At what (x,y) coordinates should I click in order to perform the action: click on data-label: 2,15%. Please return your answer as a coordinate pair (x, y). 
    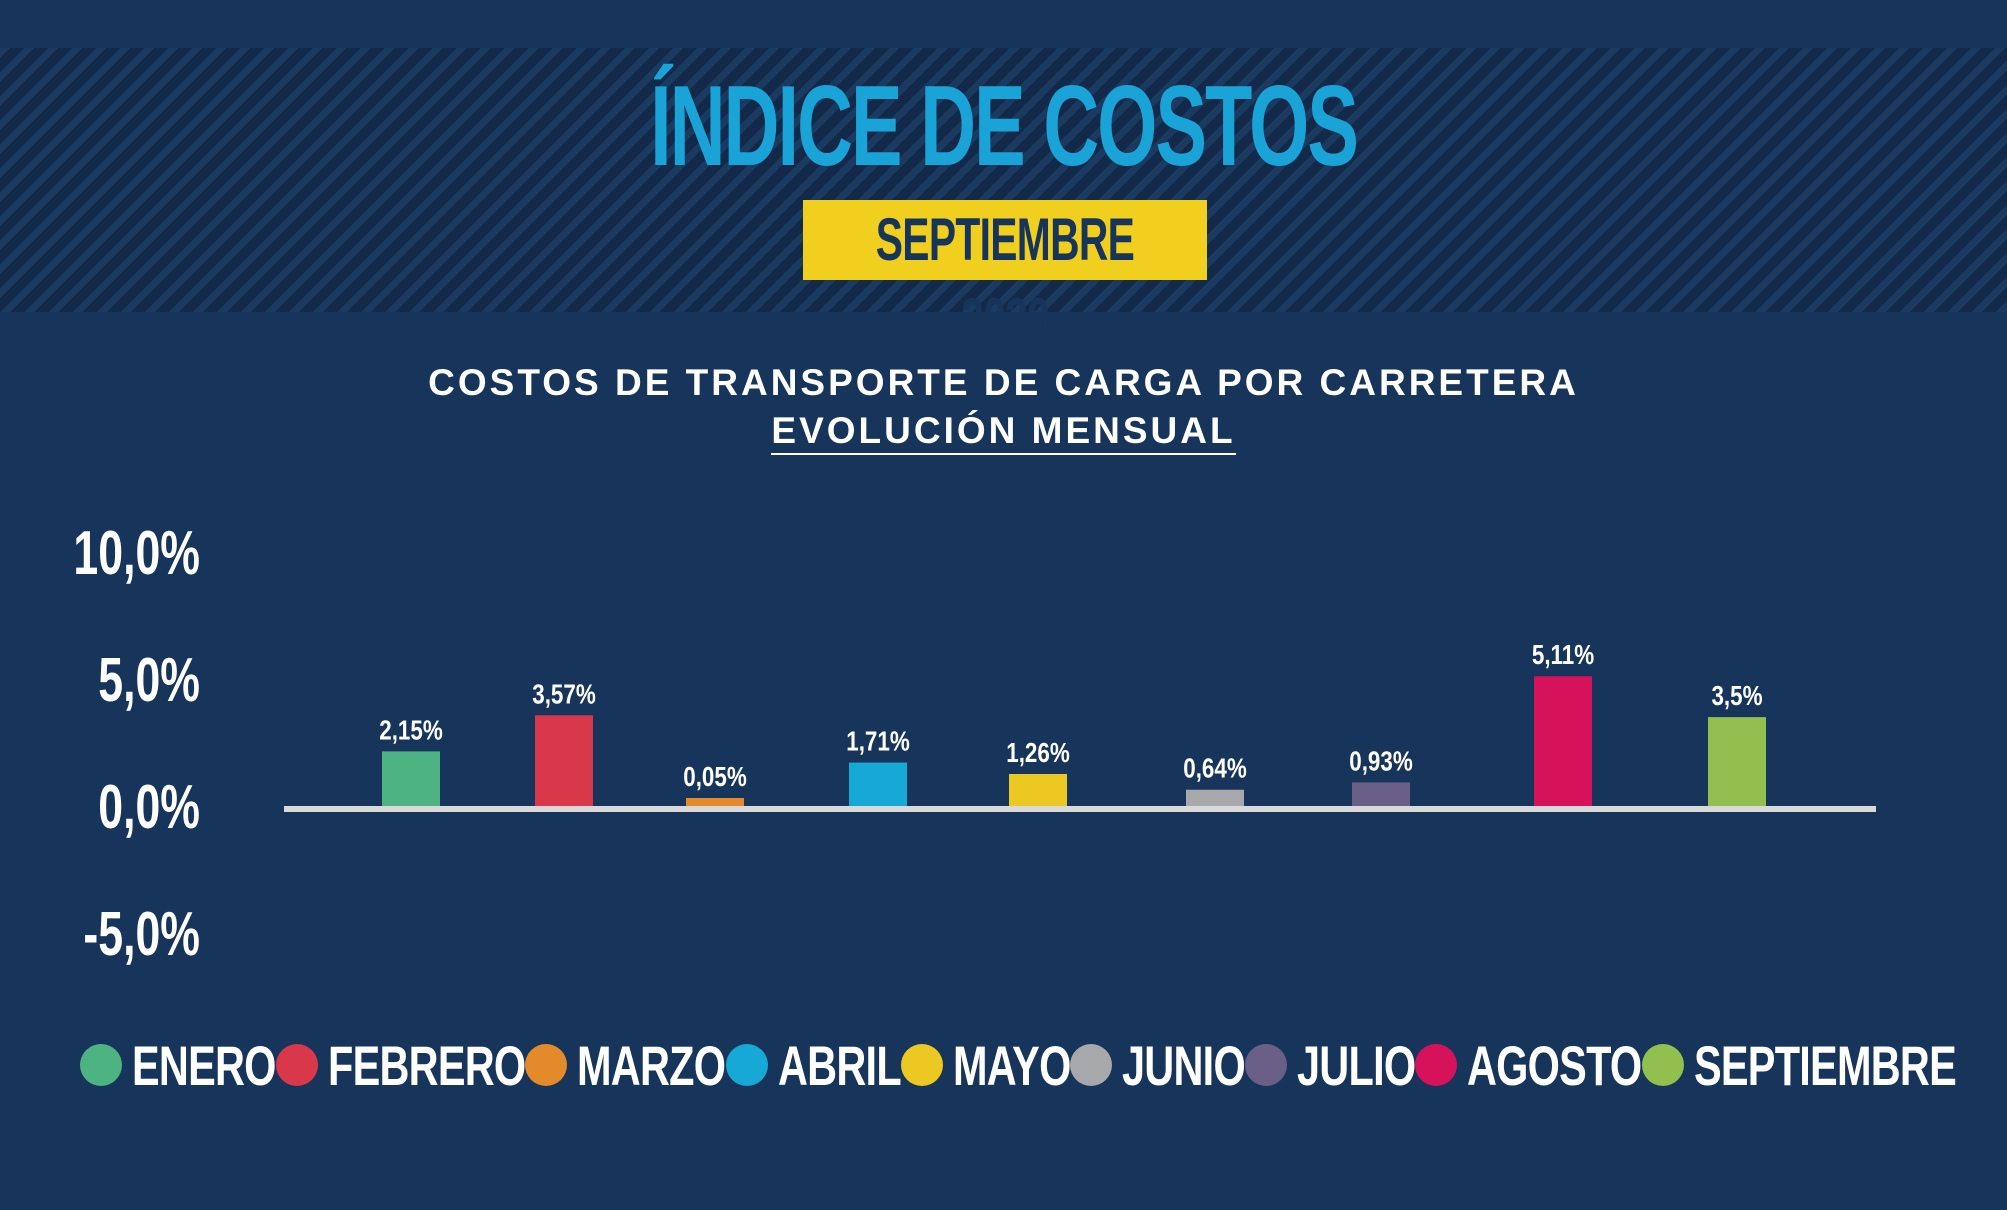
    Looking at the image, I should click on (410, 730).